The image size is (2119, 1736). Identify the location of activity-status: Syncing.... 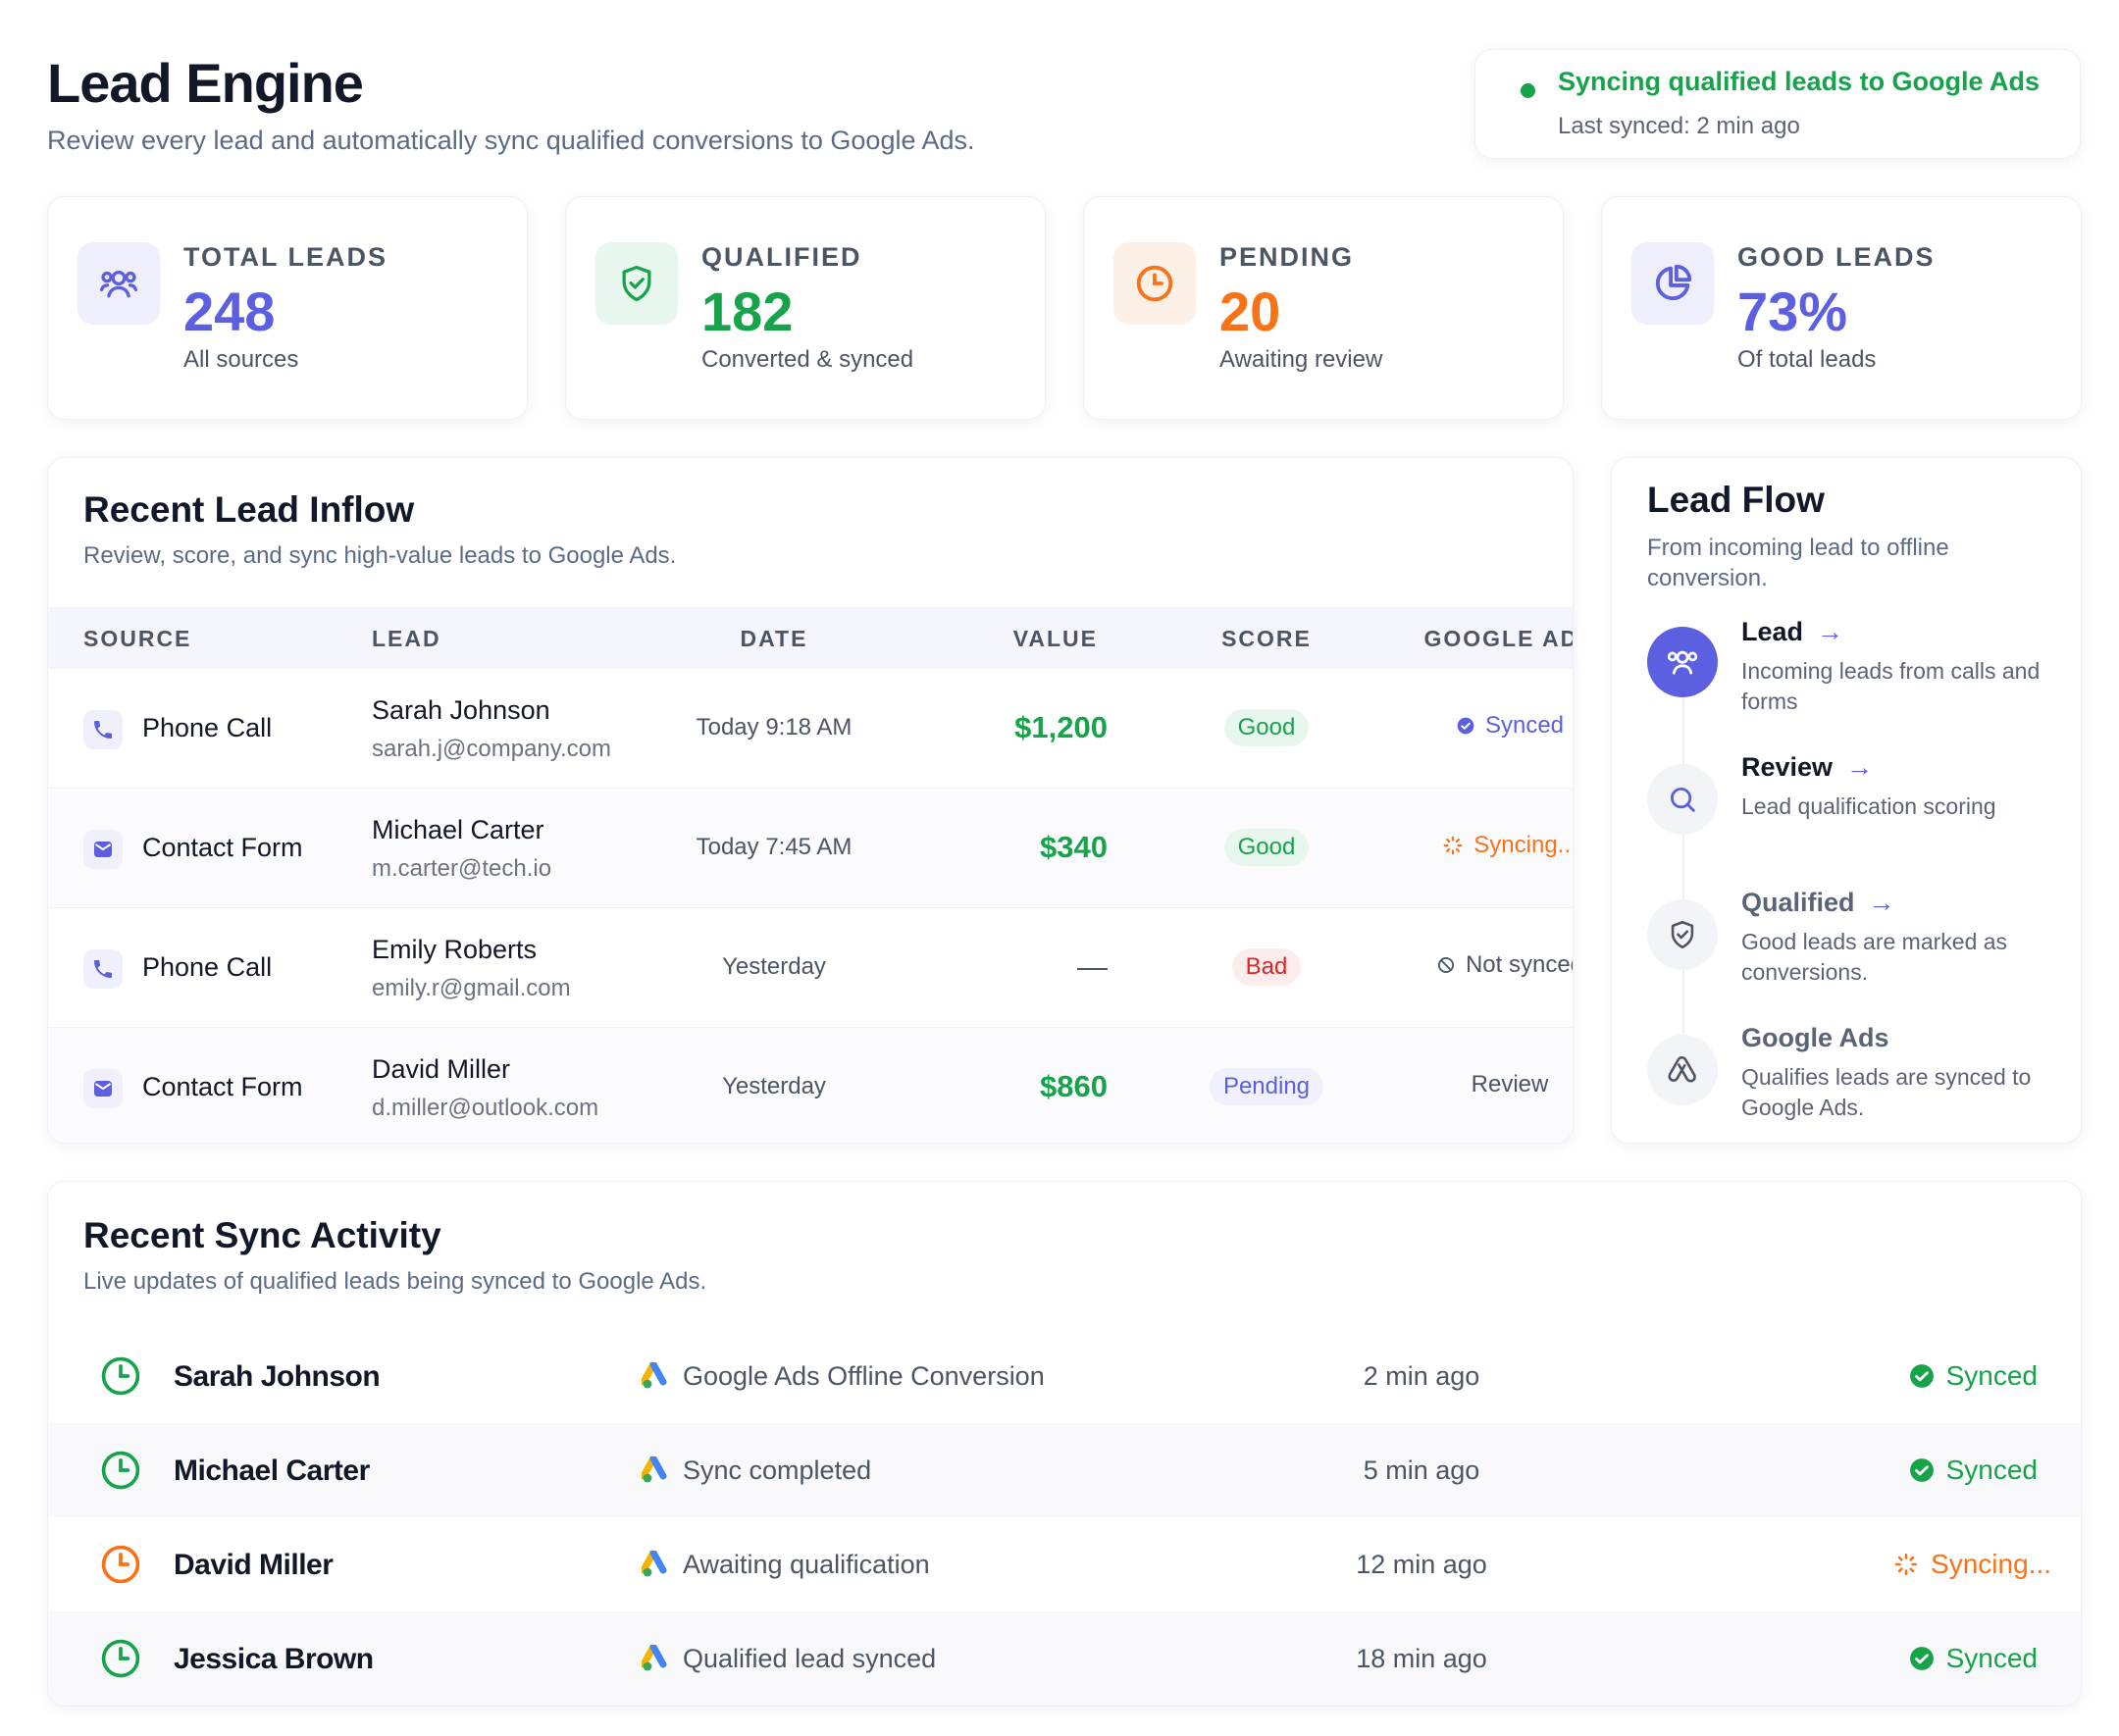
(1972, 1565).